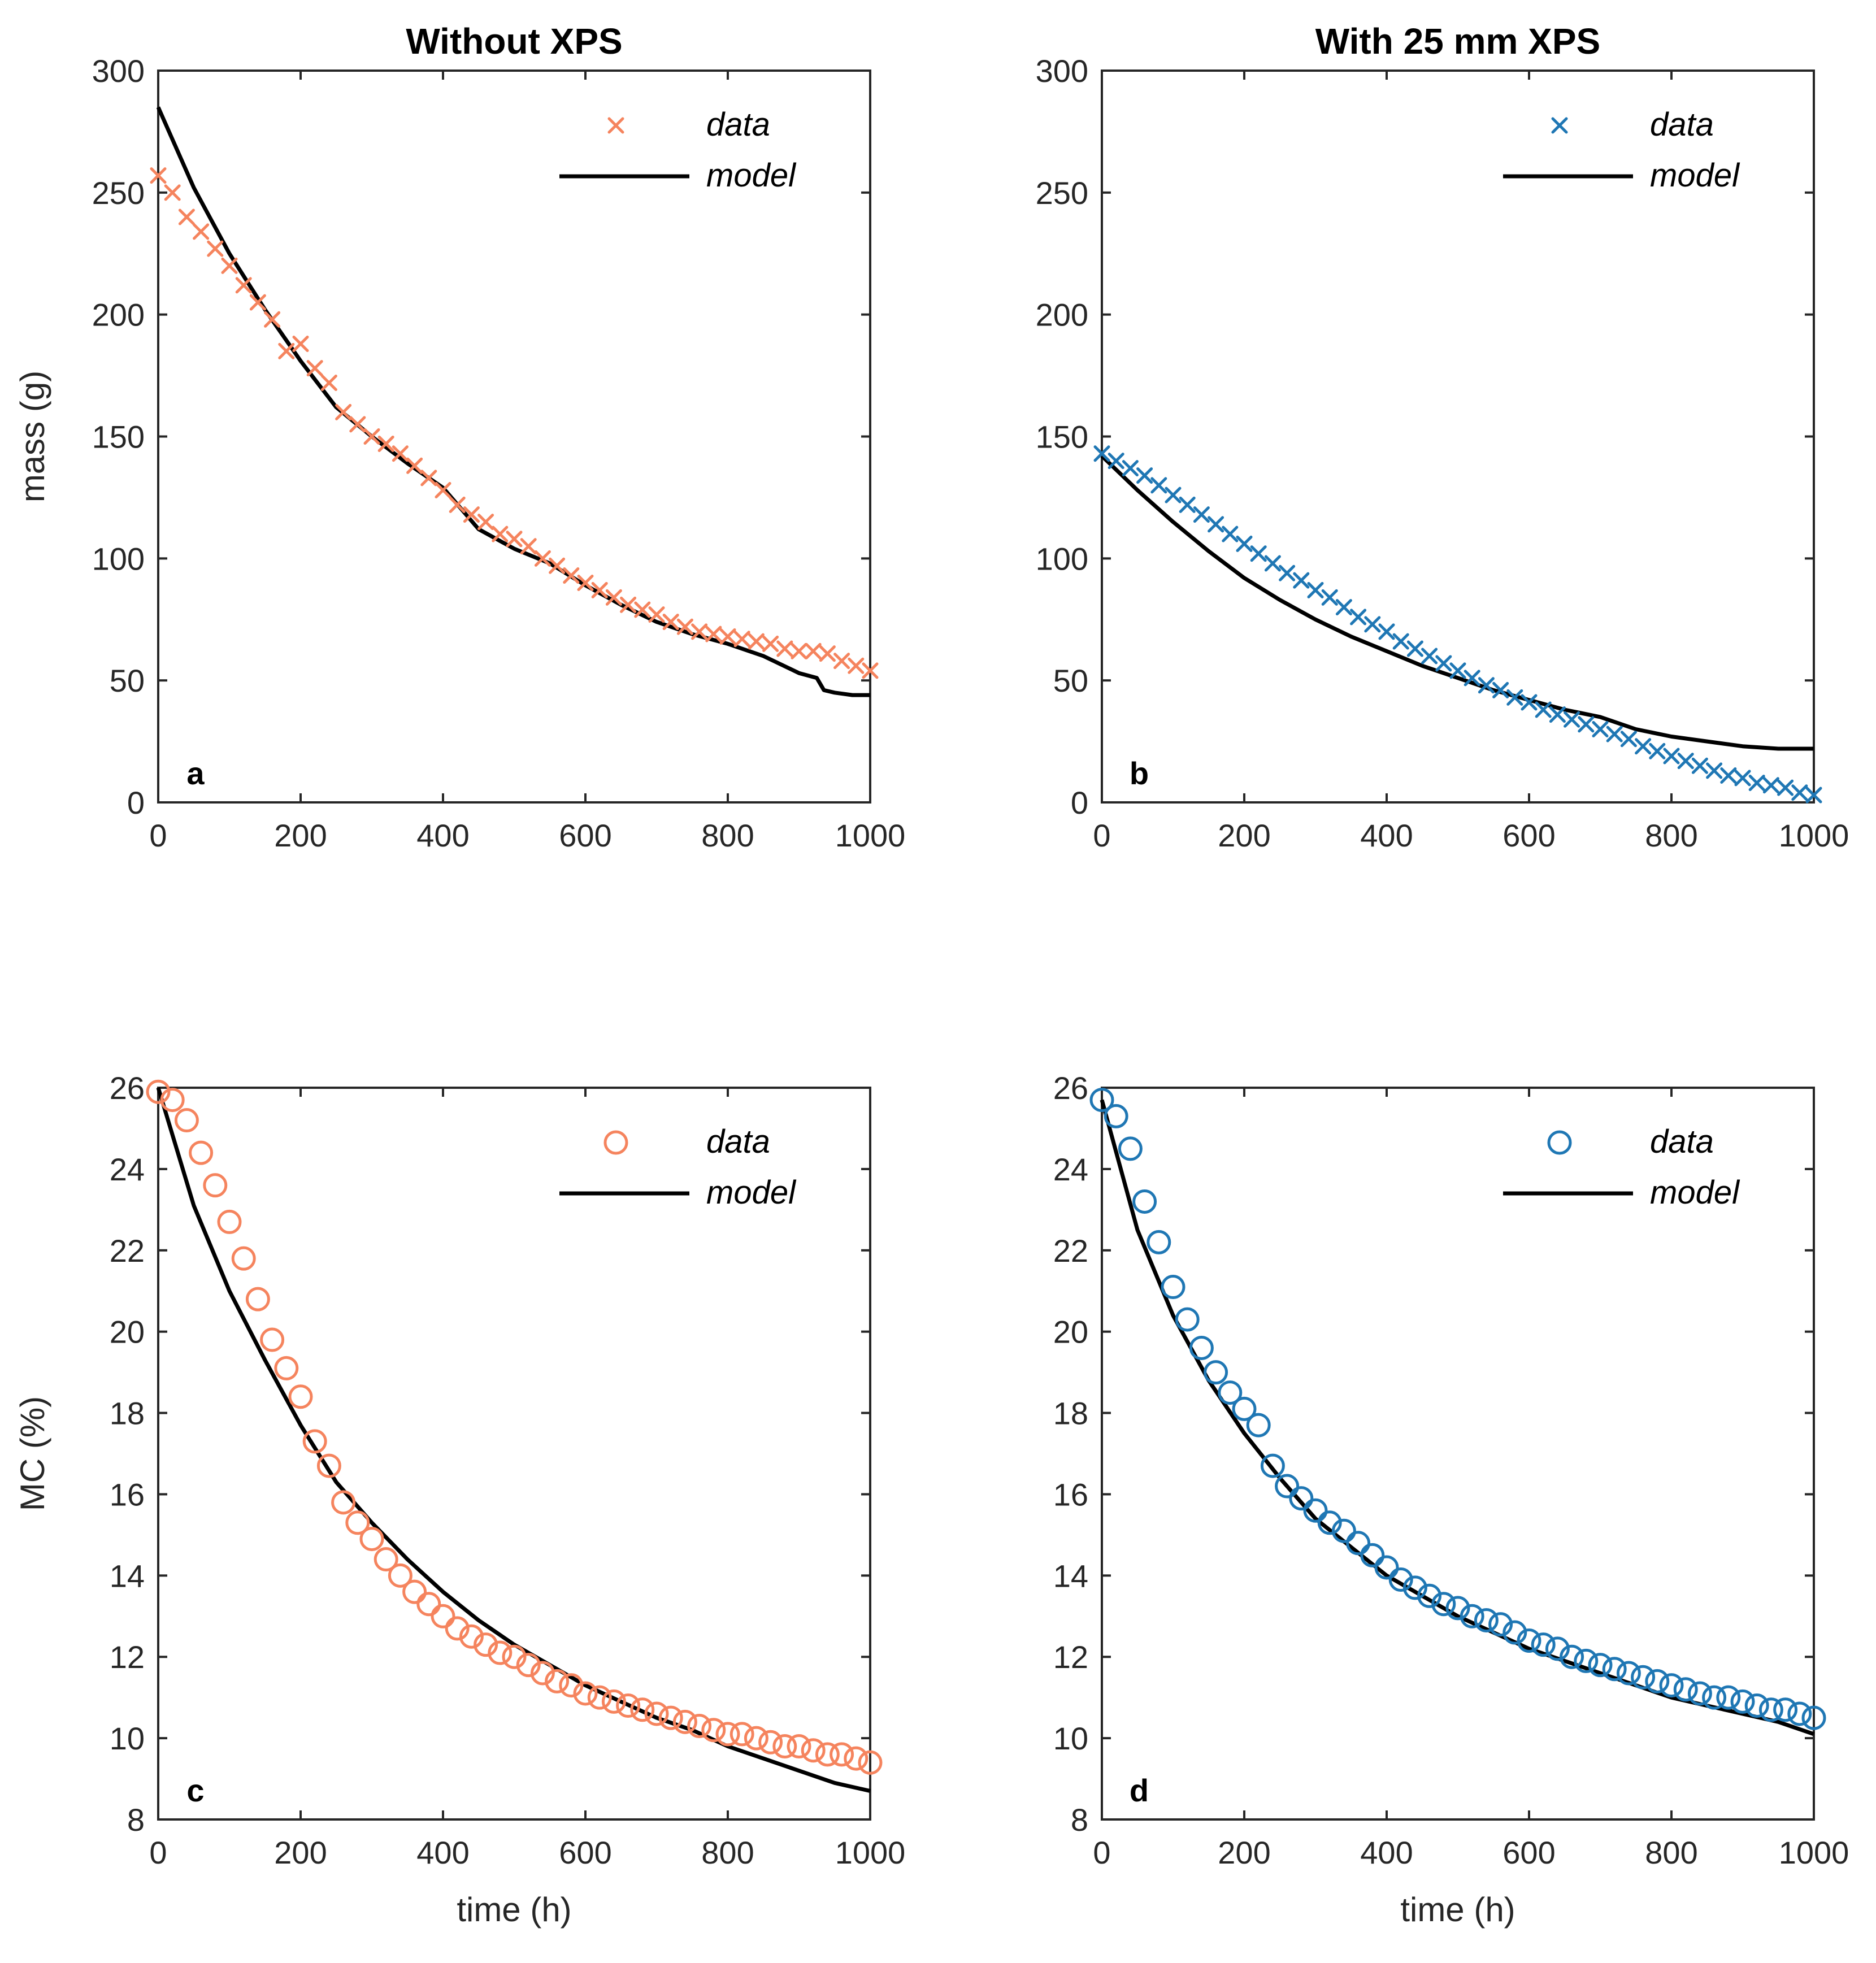  What do you see at coordinates (127, 1494) in the screenshot?
I see `y-tick-label: 16` at bounding box center [127, 1494].